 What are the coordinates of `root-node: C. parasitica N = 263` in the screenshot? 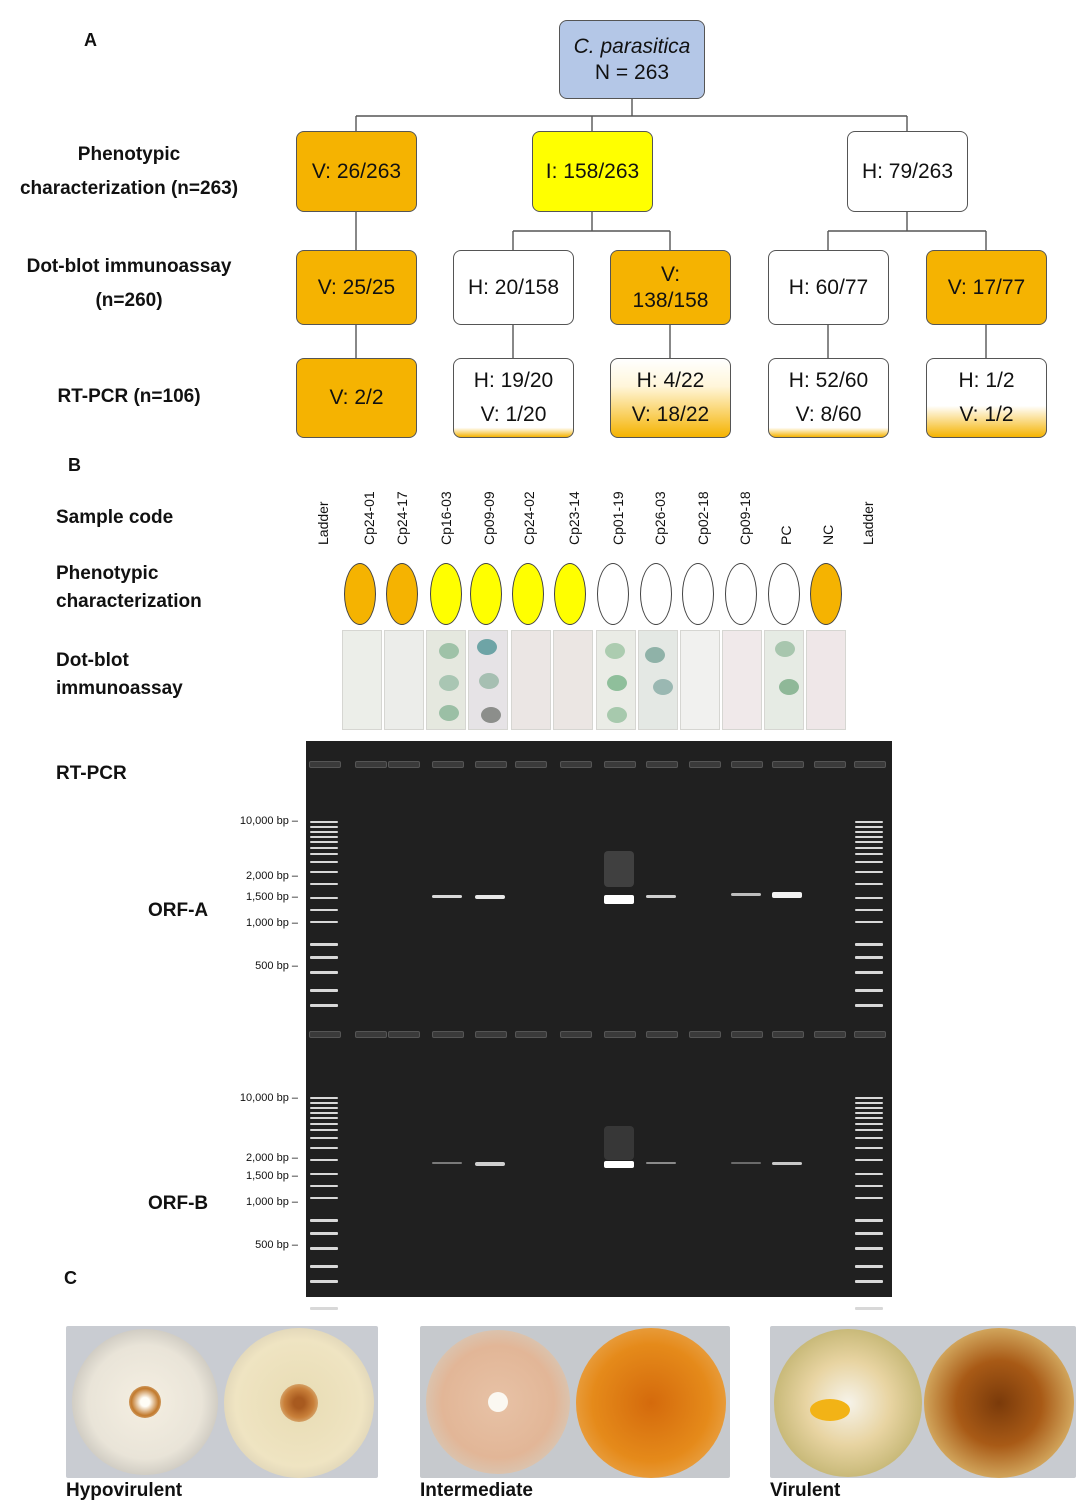 It's located at (632, 59).